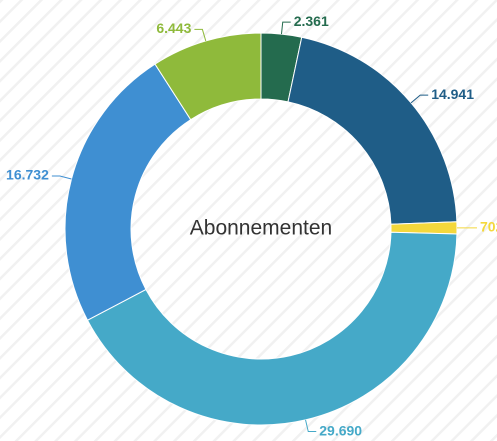  I want to click on value-label: 29.690, so click(340, 430).